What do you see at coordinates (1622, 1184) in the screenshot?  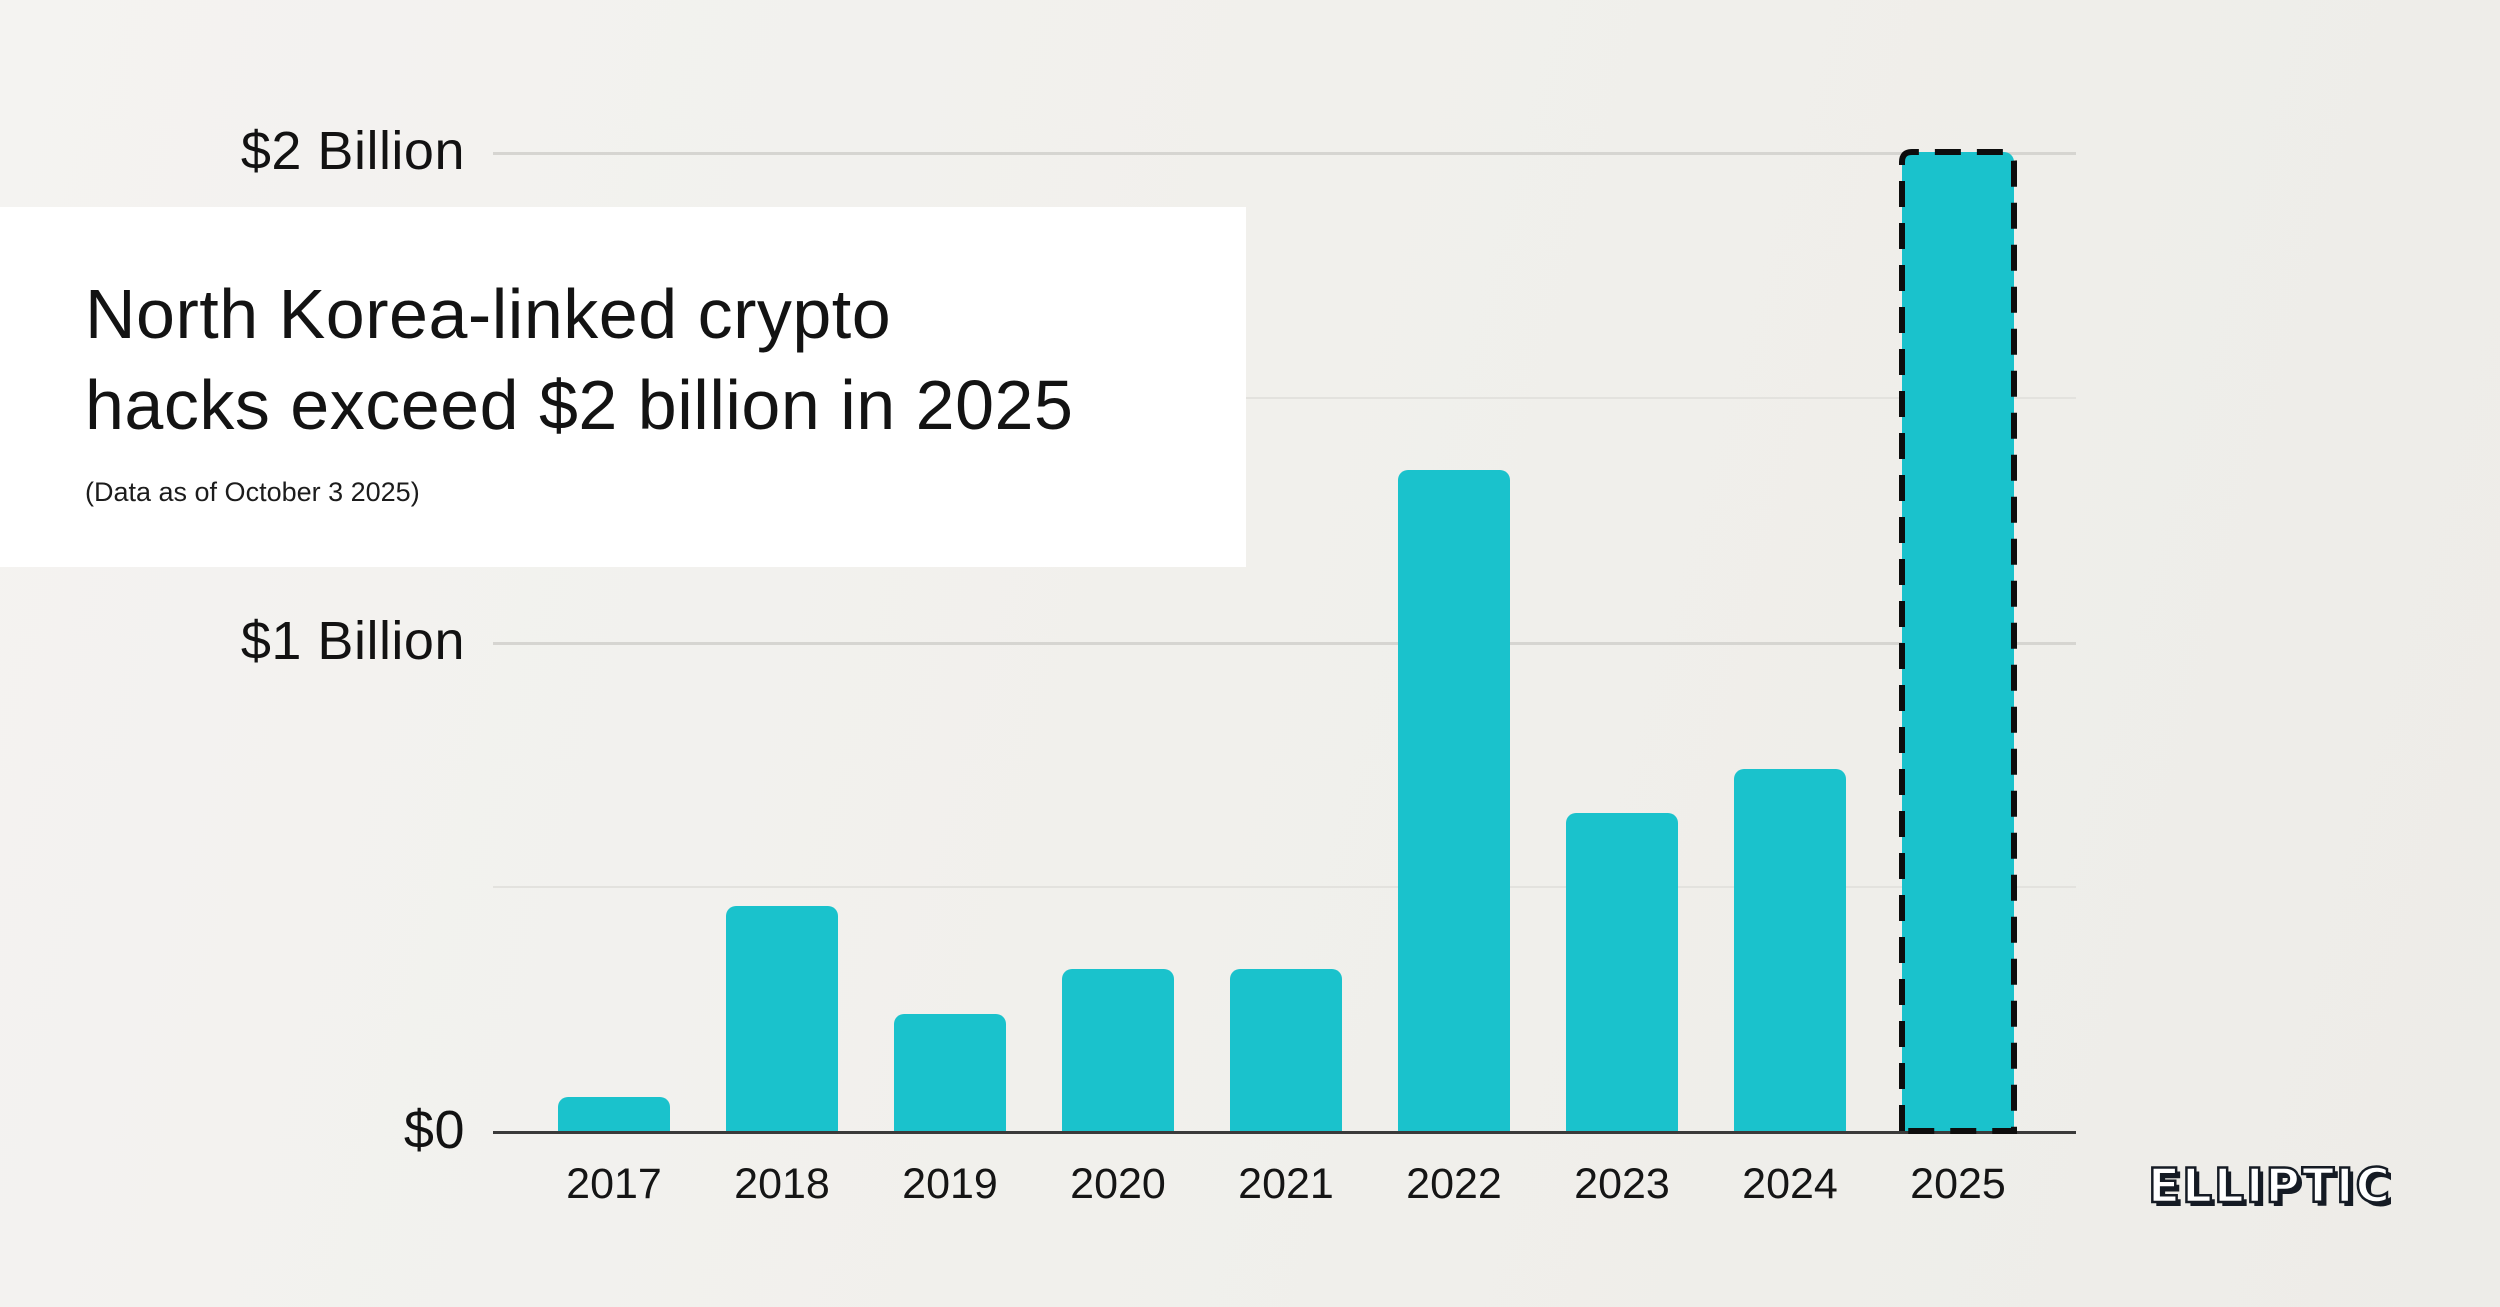 I see `x-axis-tick-label-2023: 2023` at bounding box center [1622, 1184].